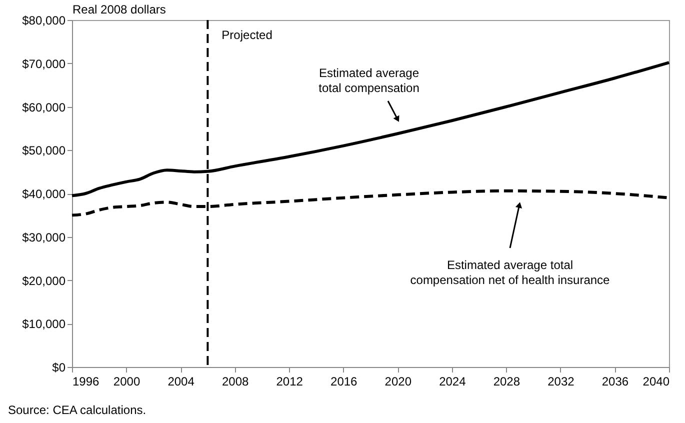  I want to click on y-tick-label: $20,000, so click(44, 281).